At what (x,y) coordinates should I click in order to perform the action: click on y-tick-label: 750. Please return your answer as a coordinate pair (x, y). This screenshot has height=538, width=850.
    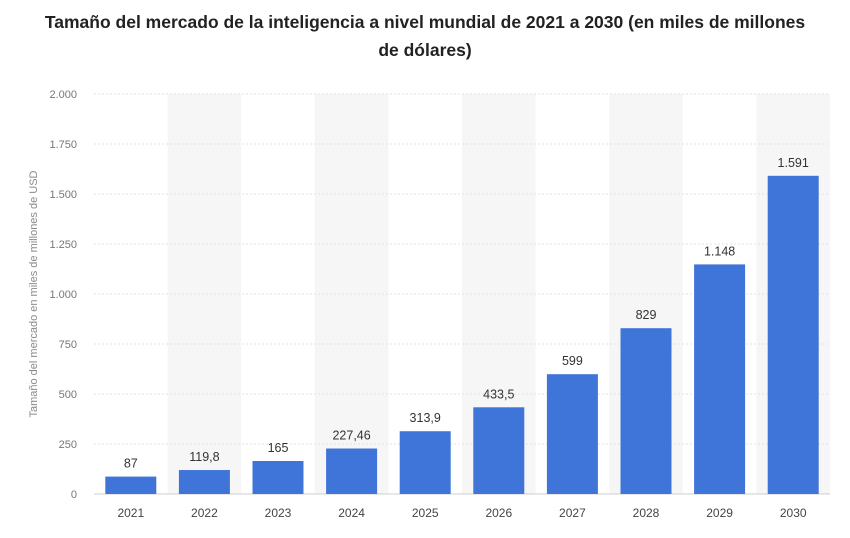
    Looking at the image, I should click on (68, 345).